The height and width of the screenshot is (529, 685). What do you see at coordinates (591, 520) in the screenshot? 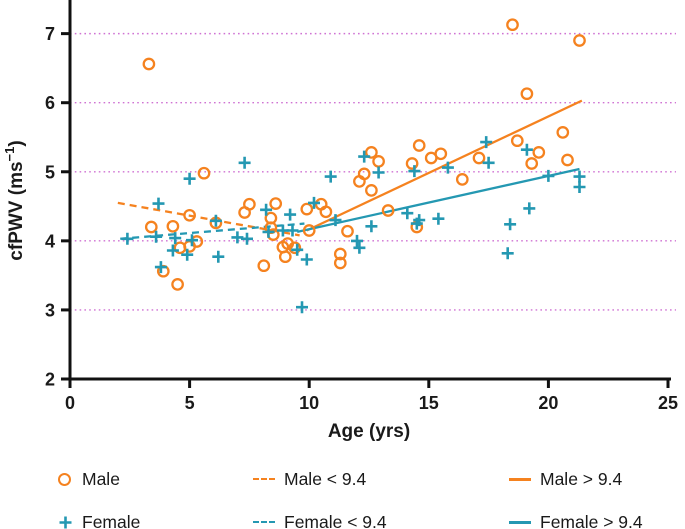
I see `legend-label-female-gt: Female > 9.4` at bounding box center [591, 520].